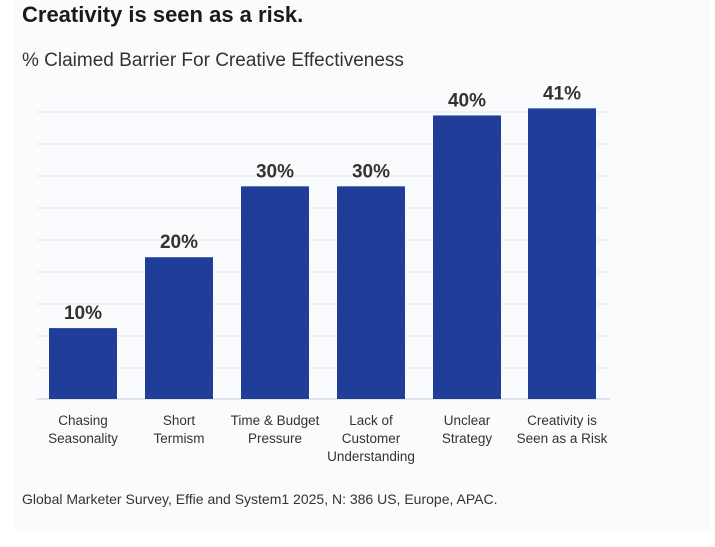 Image resolution: width=715 pixels, height=547 pixels. I want to click on bar-value-label-1: 20%, so click(179, 242).